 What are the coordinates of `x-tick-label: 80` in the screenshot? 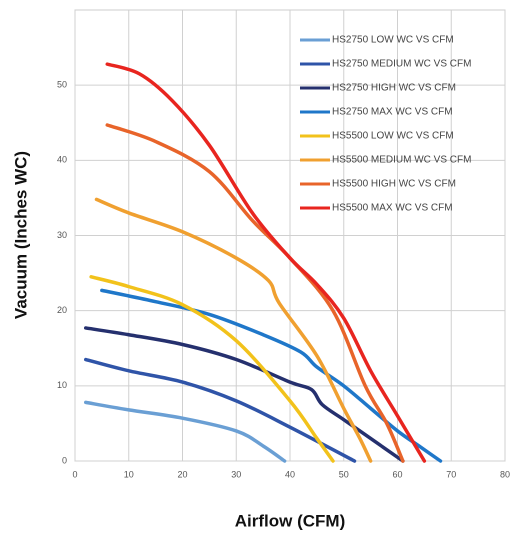 It's located at (505, 474).